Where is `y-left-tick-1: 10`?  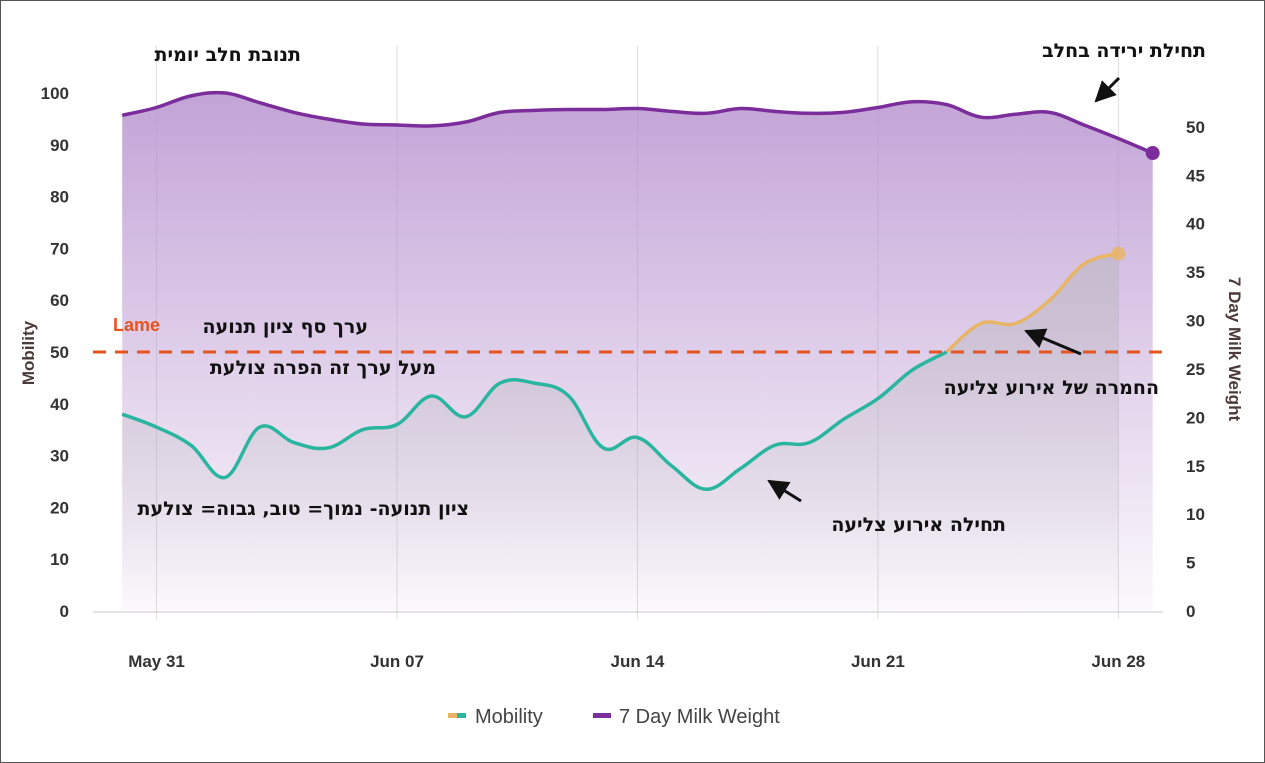 y-left-tick-1: 10 is located at coordinates (59, 559).